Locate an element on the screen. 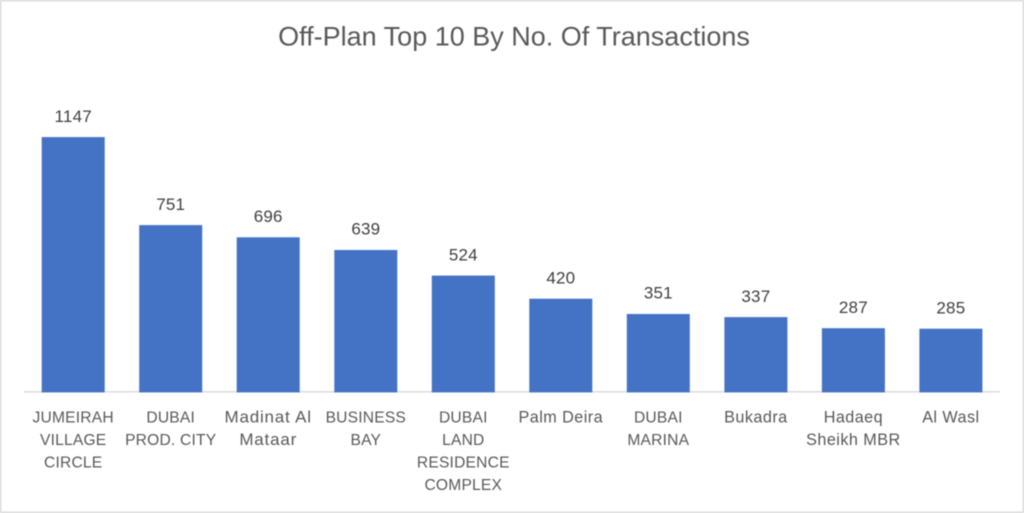 This screenshot has width=1024, height=513. svg-text: 285 is located at coordinates (950, 307).